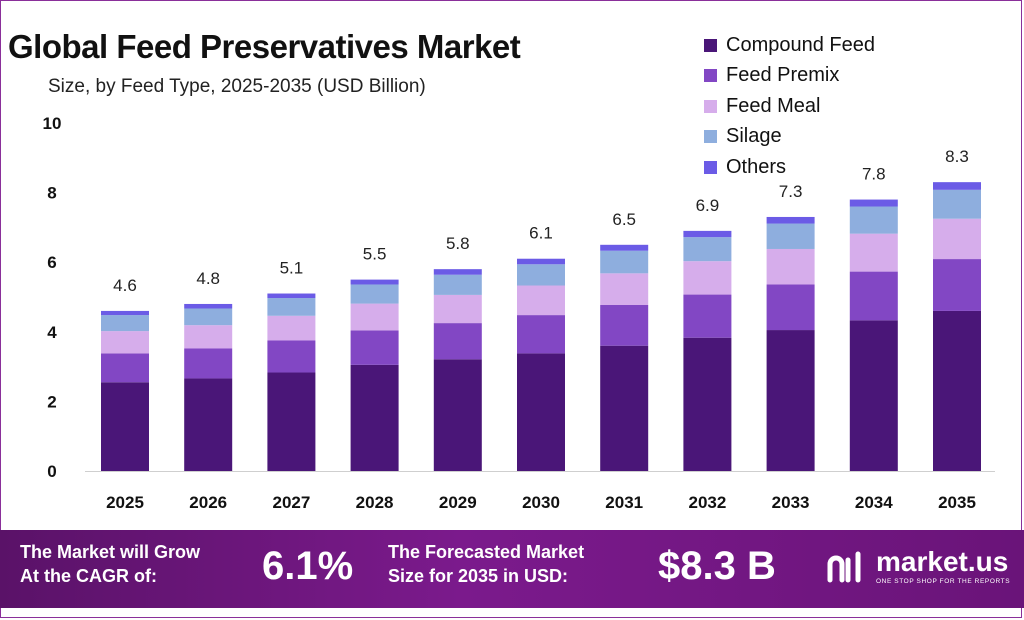 This screenshot has width=1024, height=620. Describe the element at coordinates (957, 502) in the screenshot. I see `x-tick-label: 2035` at that location.